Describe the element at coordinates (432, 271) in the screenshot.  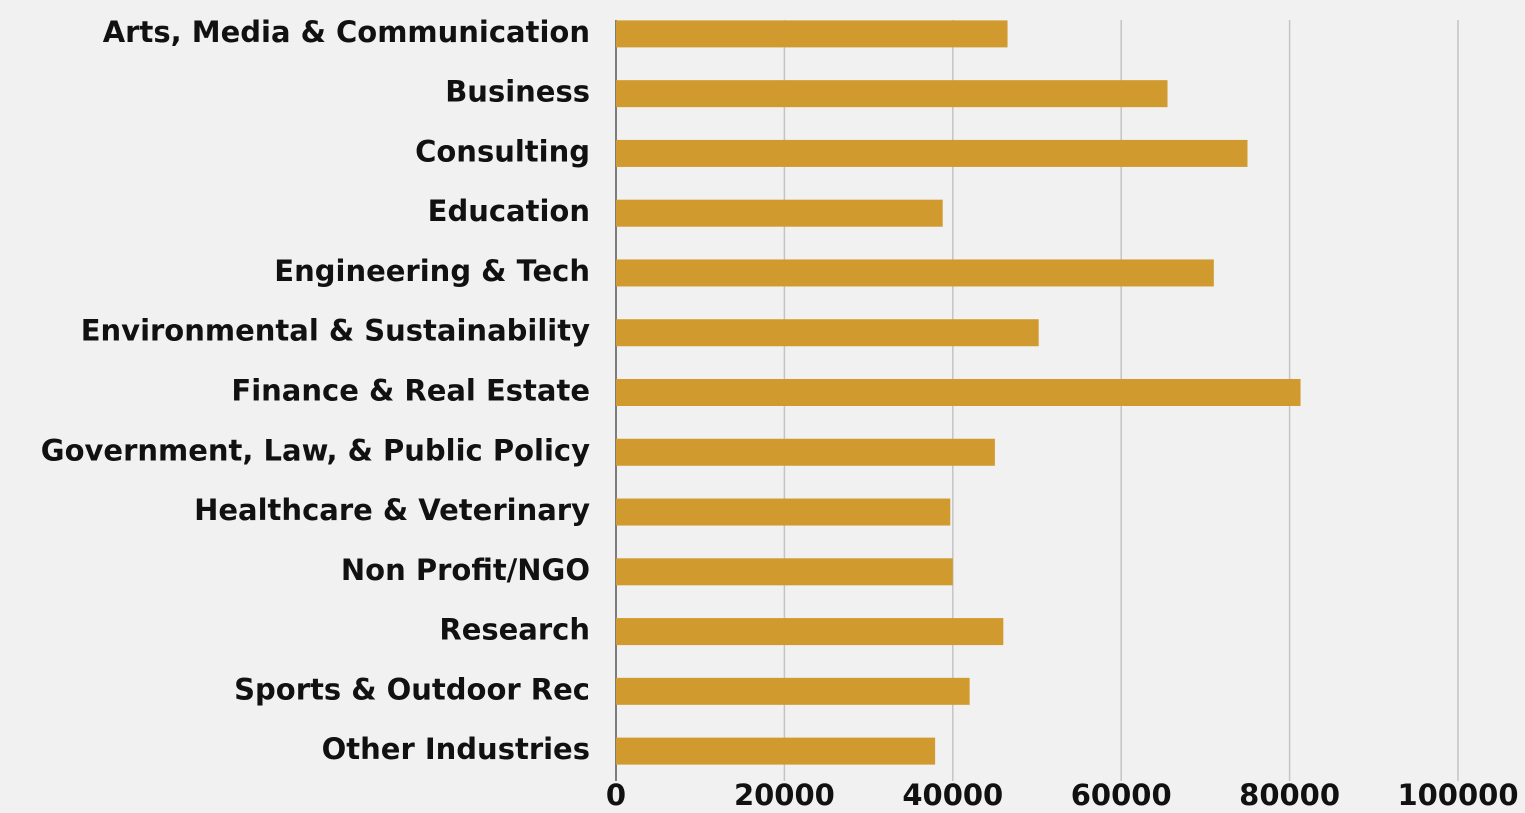
I see `y-tick-label: Engineering & Tech` at that location.